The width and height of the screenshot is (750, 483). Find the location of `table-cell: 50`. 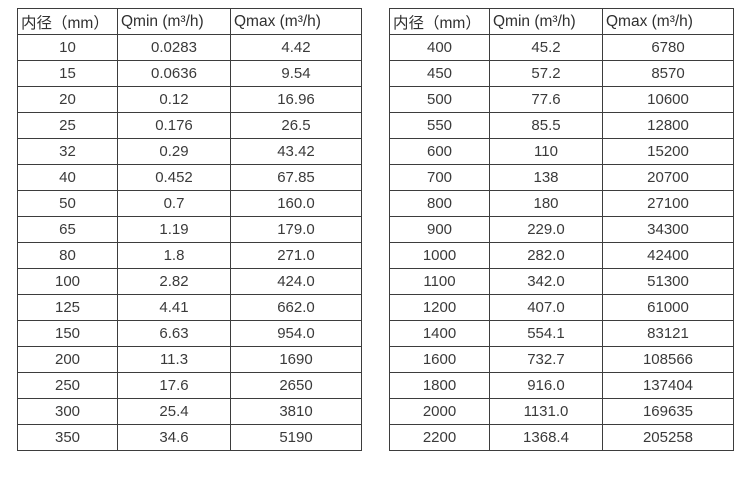

table-cell: 50 is located at coordinates (67, 203).